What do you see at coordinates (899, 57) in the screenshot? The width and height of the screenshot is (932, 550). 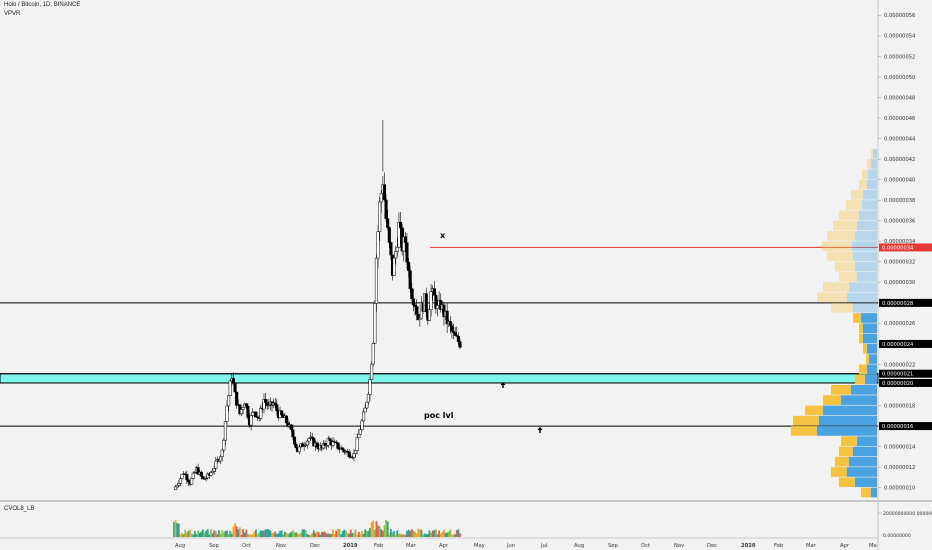 I see `y-tick-label: 0.00000052` at bounding box center [899, 57].